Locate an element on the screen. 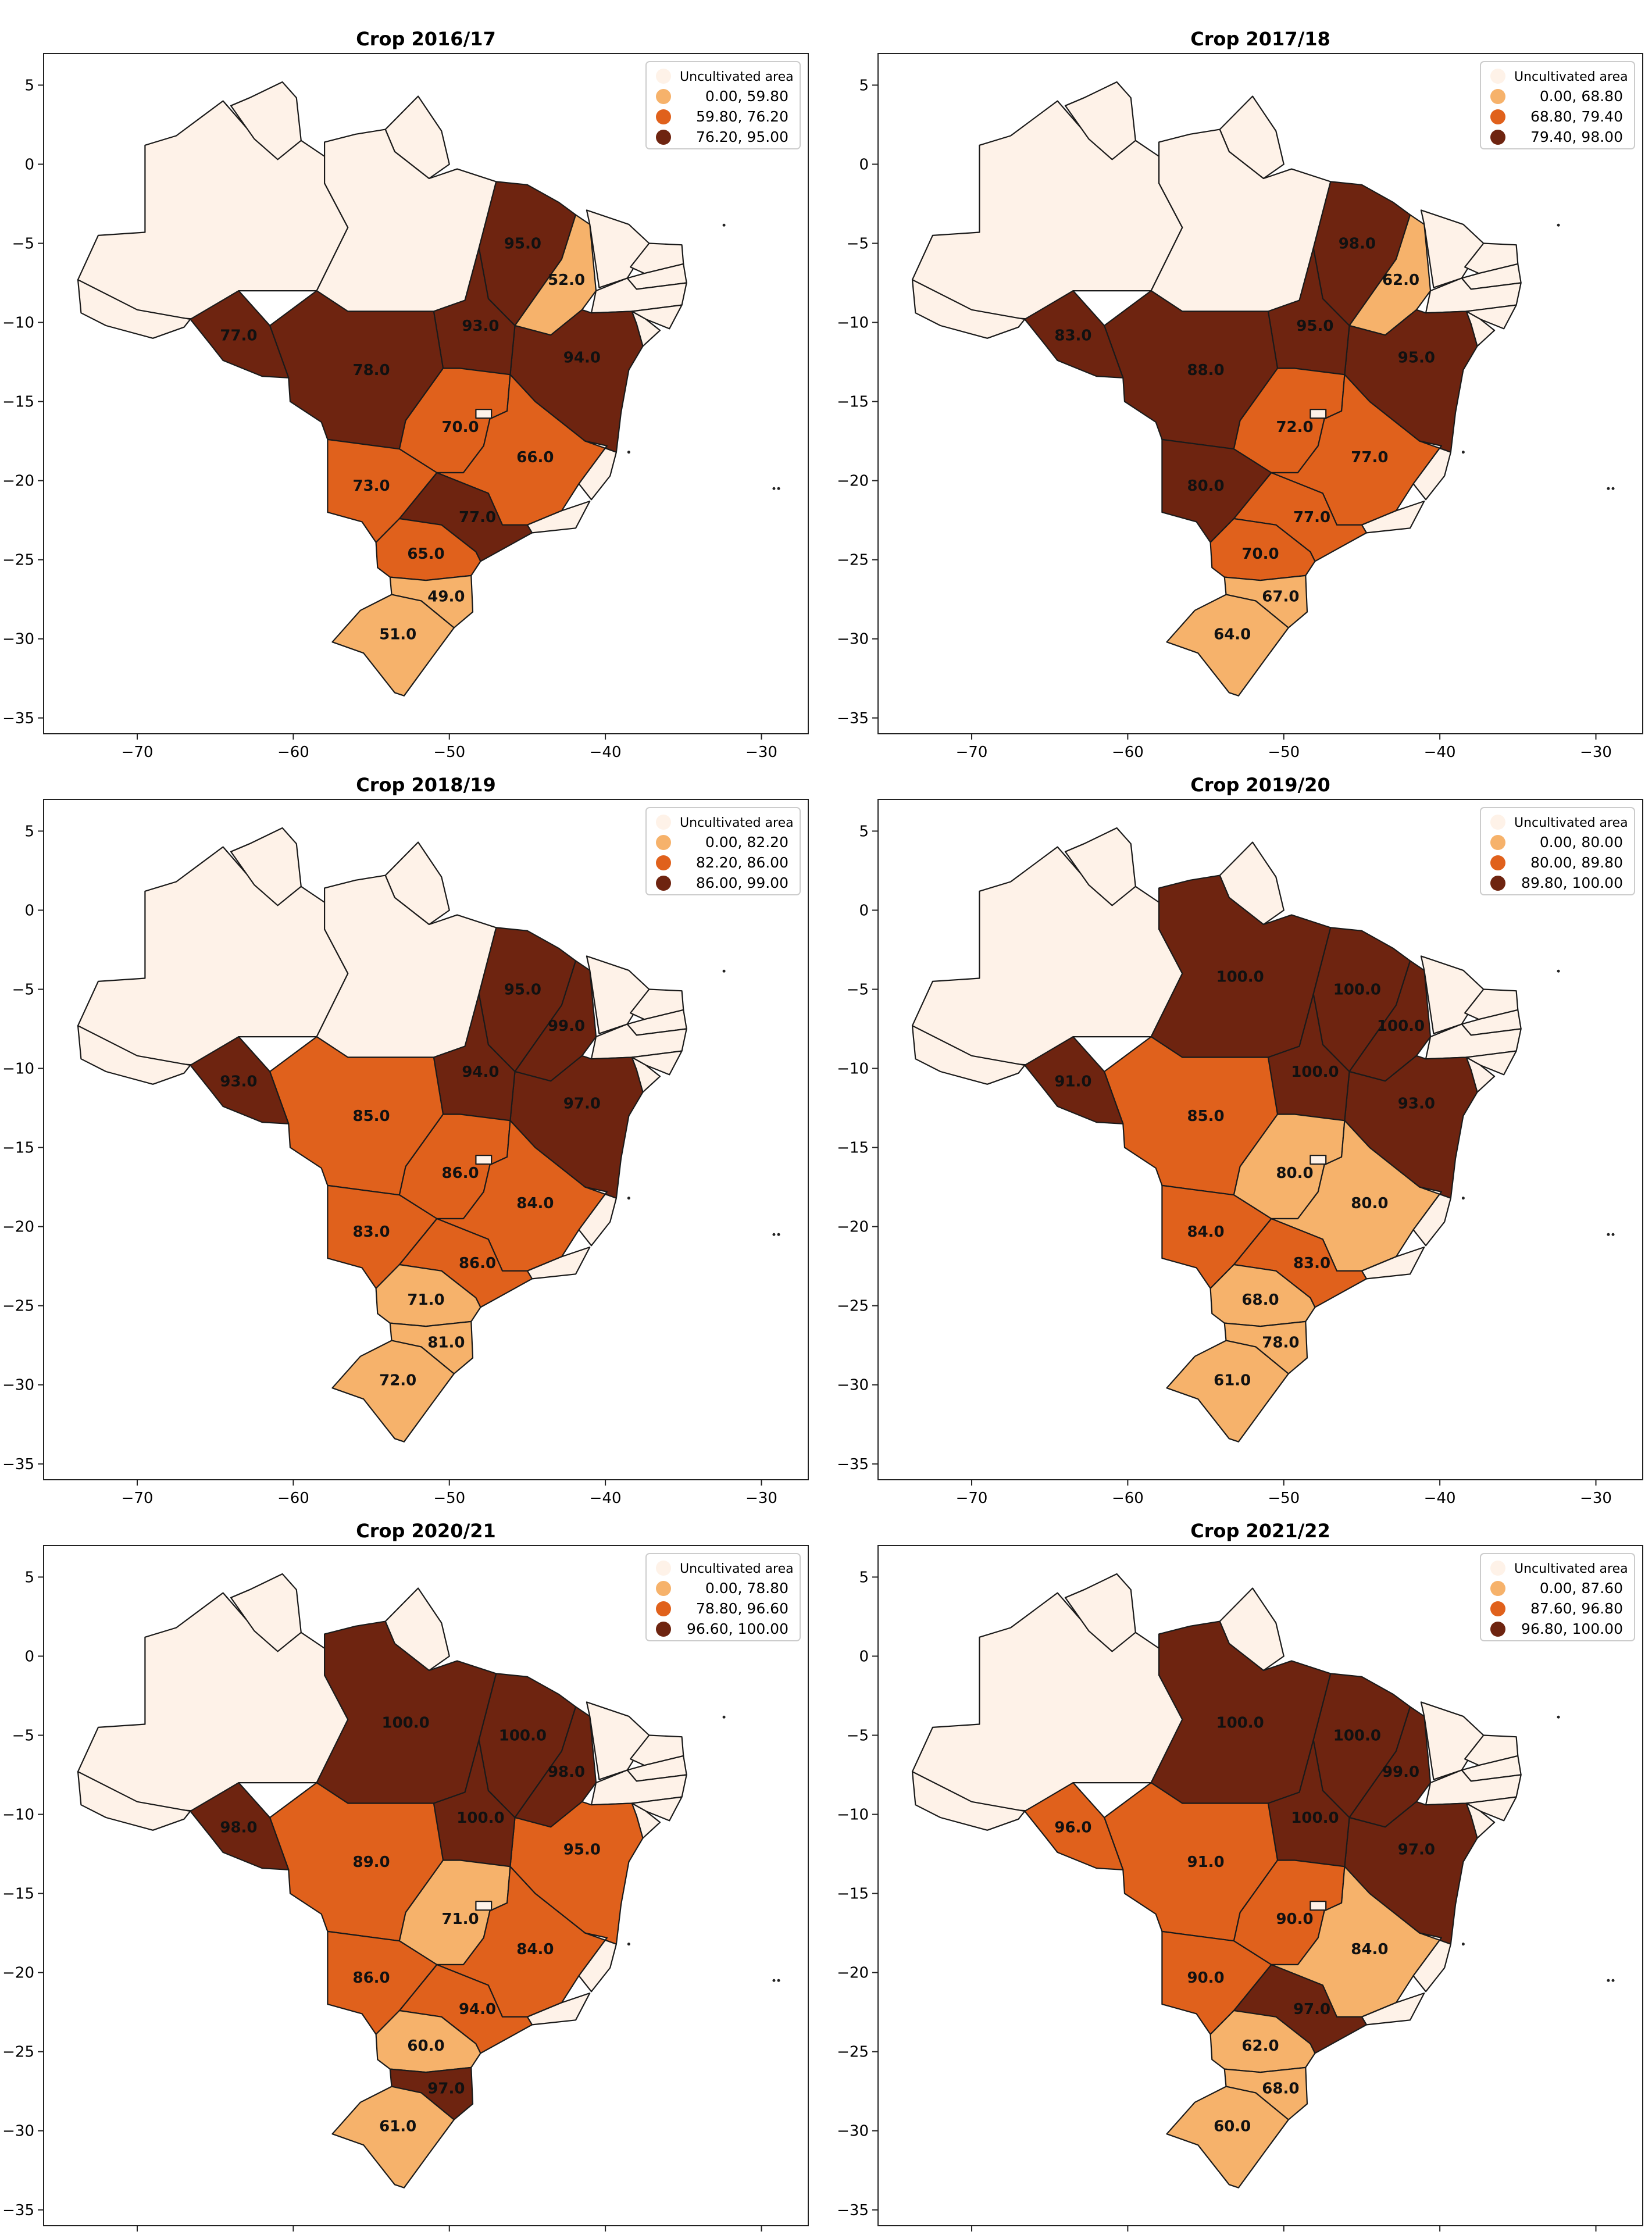 The height and width of the screenshot is (2235, 1652). state-value-label: 52.0 is located at coordinates (566, 281).